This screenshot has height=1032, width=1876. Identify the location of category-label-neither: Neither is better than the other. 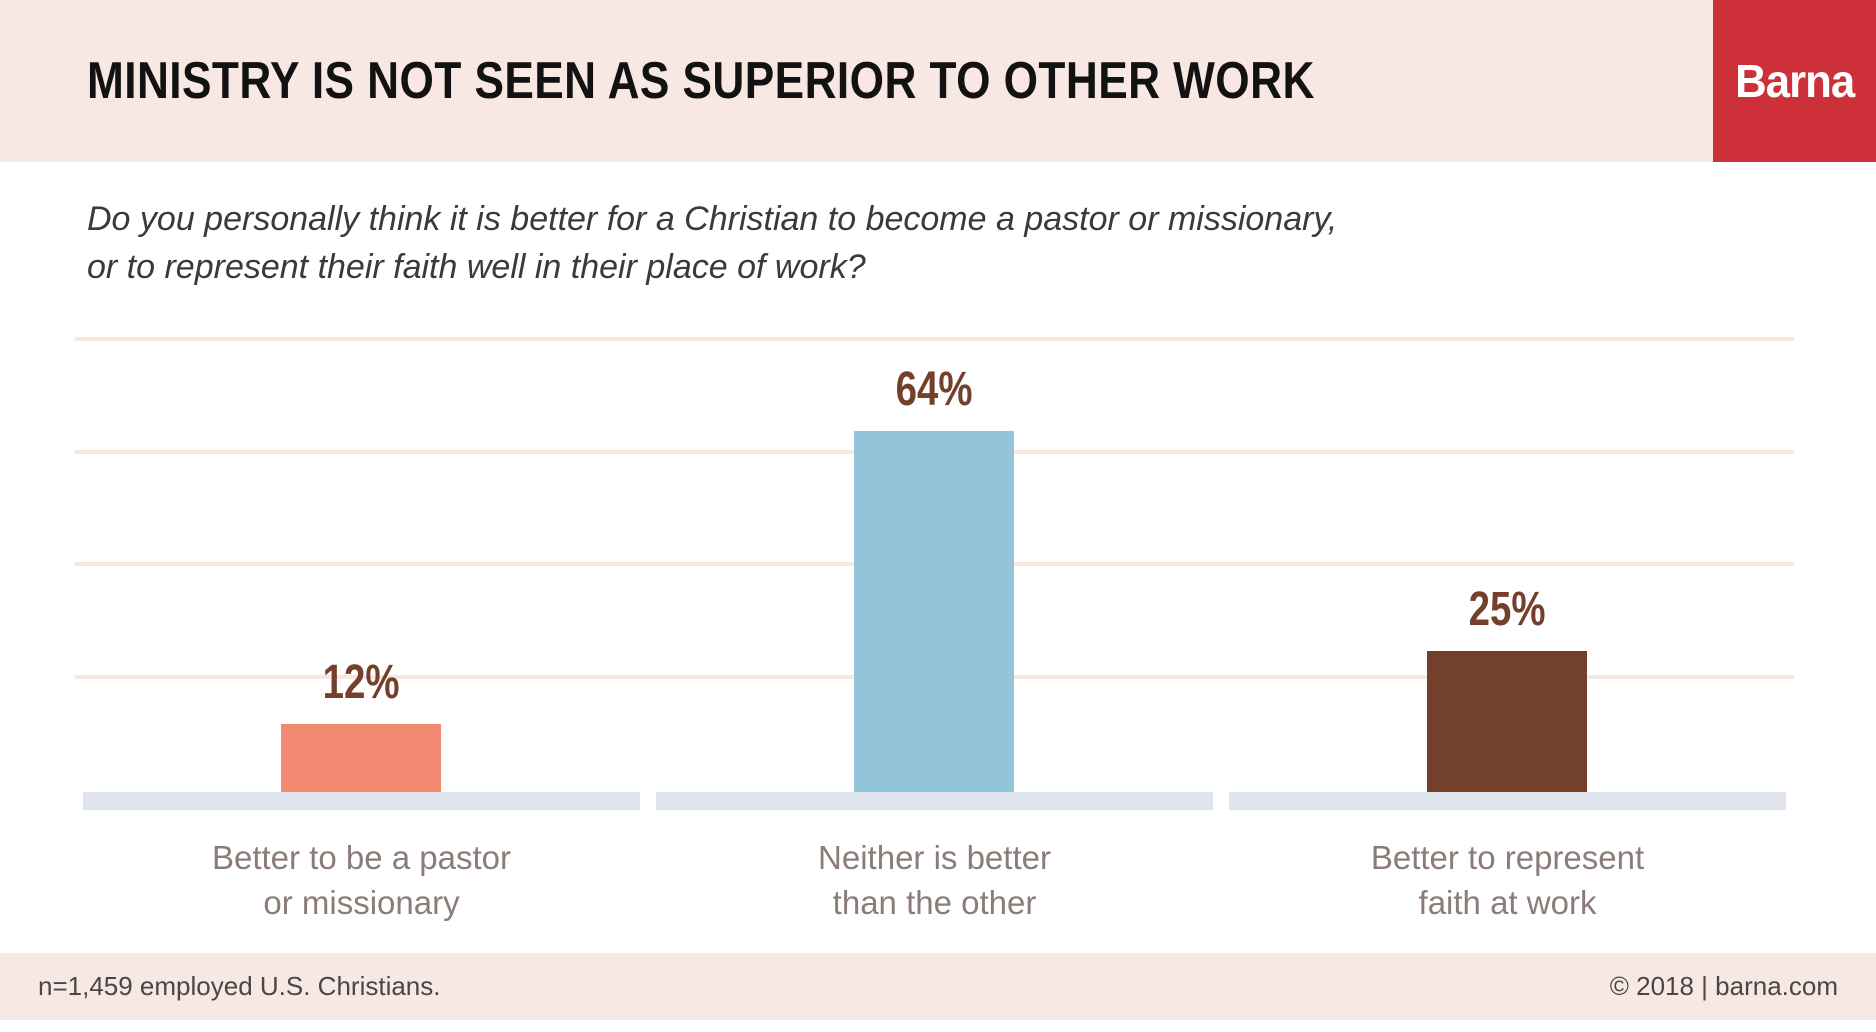
(934, 880).